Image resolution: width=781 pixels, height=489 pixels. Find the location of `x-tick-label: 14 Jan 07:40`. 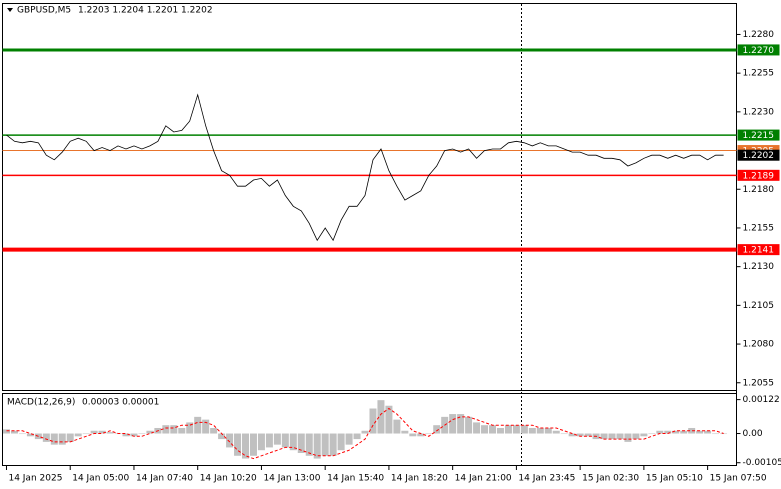

x-tick-label: 14 Jan 07:40 is located at coordinates (164, 479).